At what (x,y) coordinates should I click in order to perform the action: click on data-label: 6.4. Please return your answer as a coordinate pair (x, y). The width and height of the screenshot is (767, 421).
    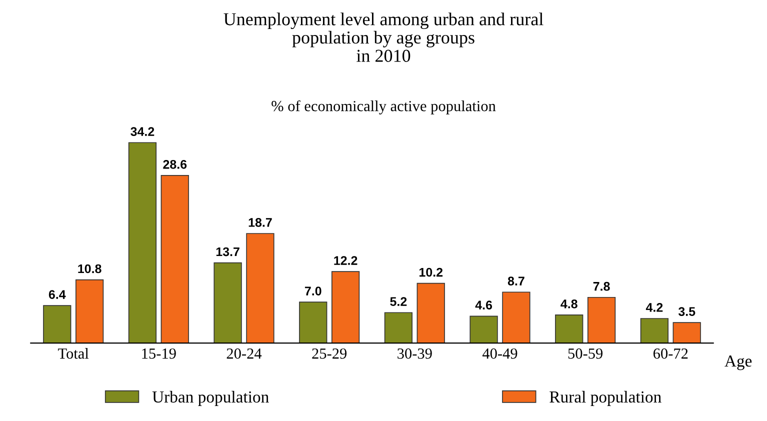
    Looking at the image, I should click on (57, 294).